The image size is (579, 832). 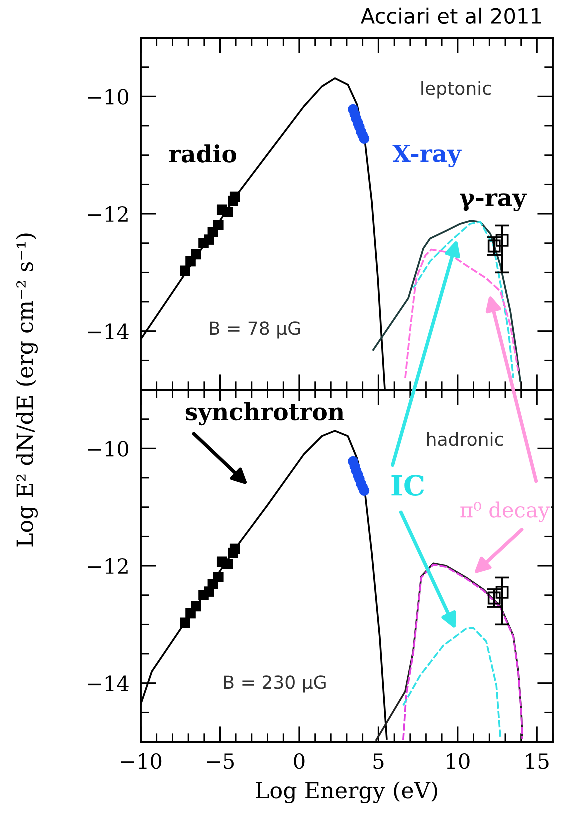 I want to click on annotation: B = 78 μG, so click(x=255, y=330).